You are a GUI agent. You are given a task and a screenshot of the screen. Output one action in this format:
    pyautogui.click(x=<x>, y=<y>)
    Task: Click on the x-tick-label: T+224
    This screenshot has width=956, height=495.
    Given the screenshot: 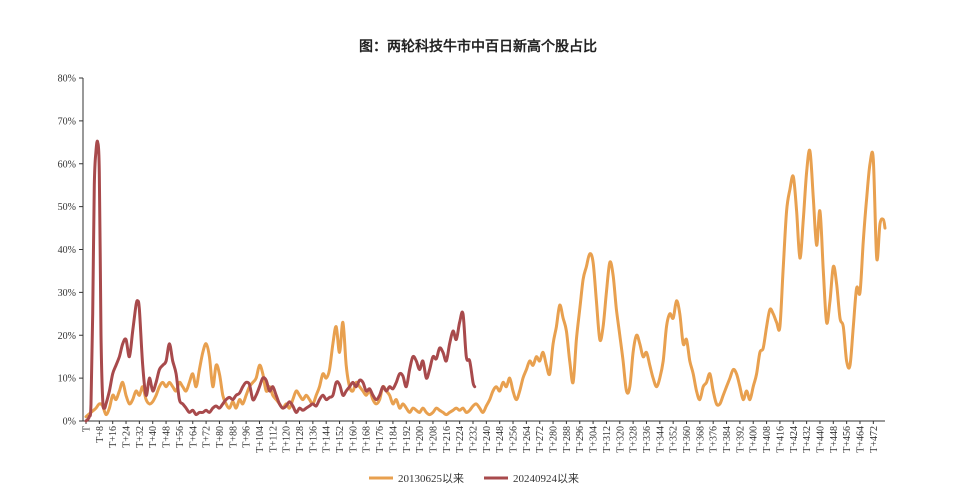 What is the action you would take?
    pyautogui.click(x=460, y=439)
    